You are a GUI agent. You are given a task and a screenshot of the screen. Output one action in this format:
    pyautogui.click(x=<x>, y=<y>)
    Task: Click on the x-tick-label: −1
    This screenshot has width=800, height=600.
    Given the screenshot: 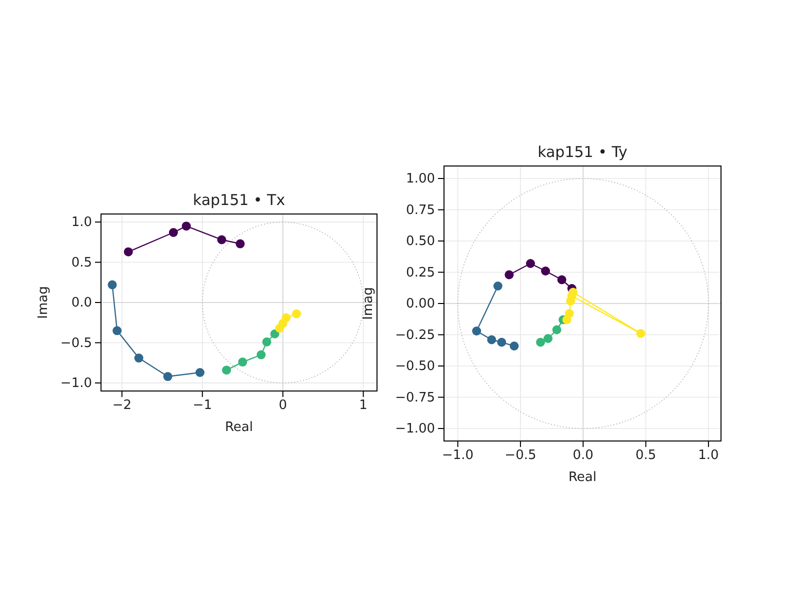 What is the action you would take?
    pyautogui.click(x=202, y=406)
    